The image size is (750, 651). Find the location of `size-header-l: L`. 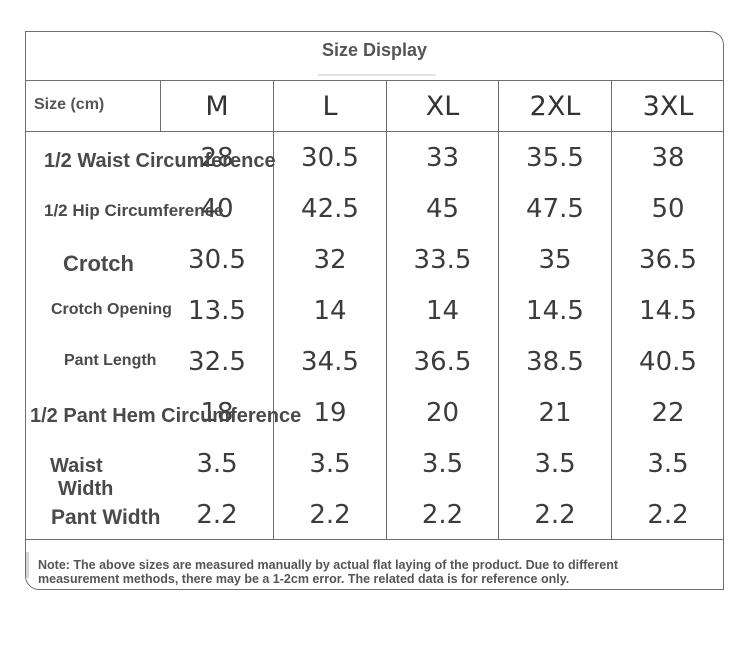

size-header-l: L is located at coordinates (330, 106).